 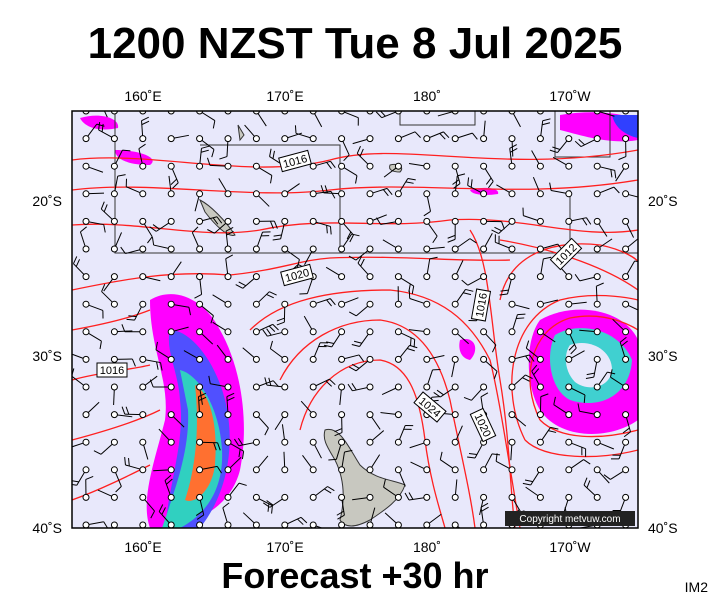 I want to click on lon-label: 170˚W, so click(x=570, y=547).